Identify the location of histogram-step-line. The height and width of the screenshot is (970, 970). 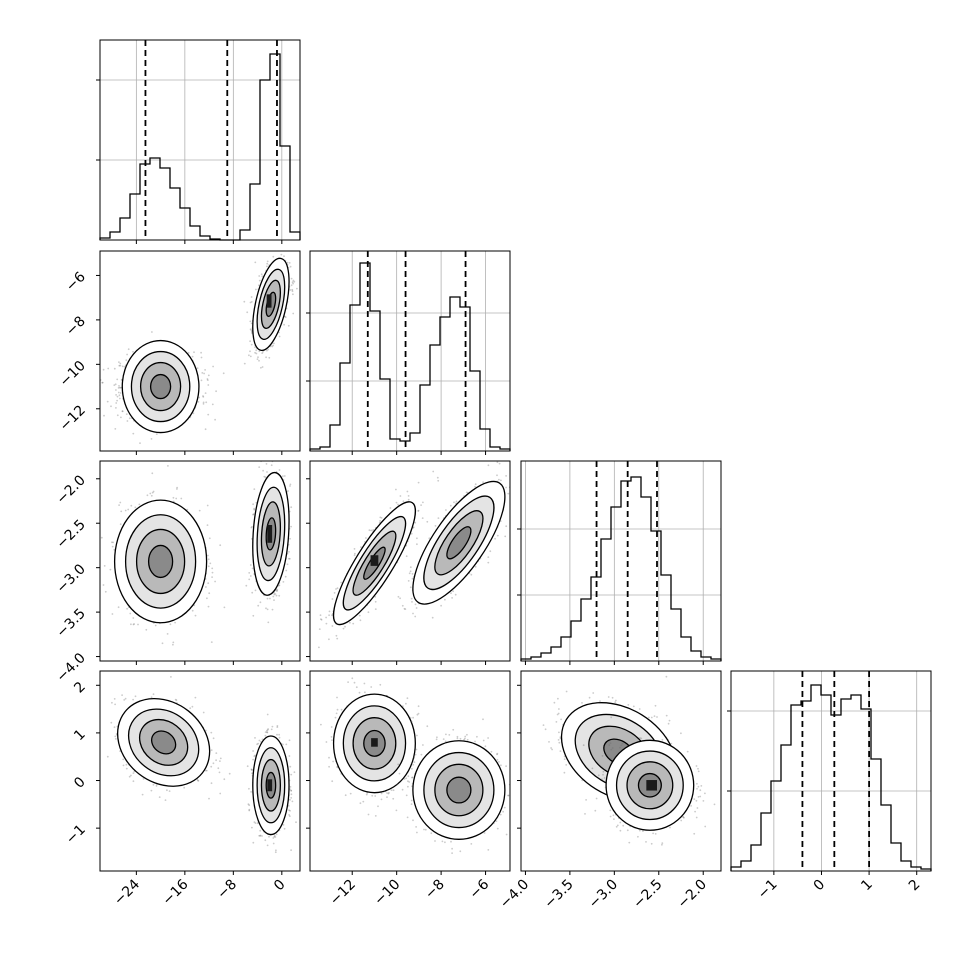
(410, 356).